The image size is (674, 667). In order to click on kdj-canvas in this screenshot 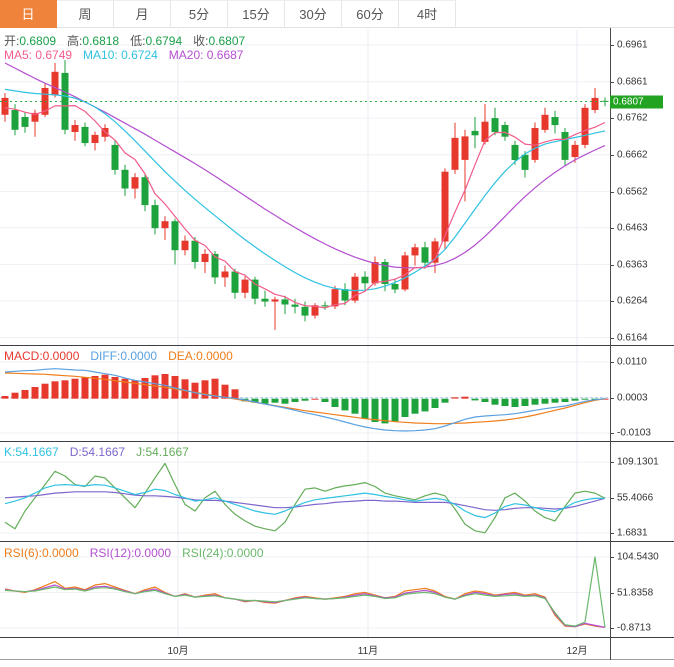, I will do `click(305, 491)`.